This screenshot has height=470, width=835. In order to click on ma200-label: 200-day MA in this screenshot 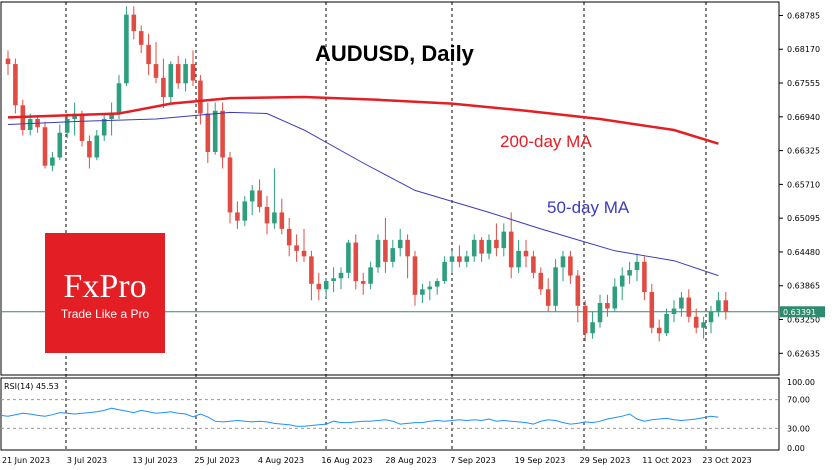, I will do `click(546, 141)`.